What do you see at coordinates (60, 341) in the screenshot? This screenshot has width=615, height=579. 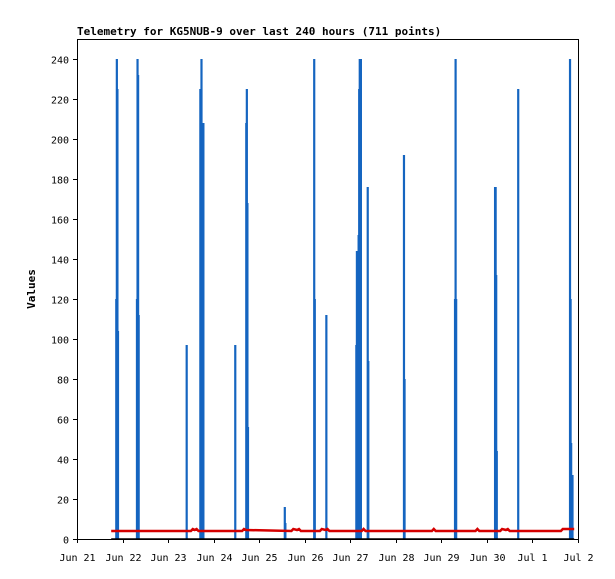 I see `y-tick-label: 100` at bounding box center [60, 341].